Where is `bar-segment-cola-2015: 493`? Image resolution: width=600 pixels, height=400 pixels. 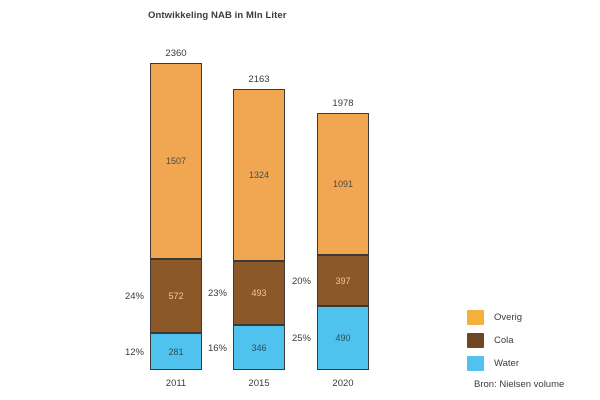
bar-segment-cola-2015: 493 is located at coordinates (259, 293).